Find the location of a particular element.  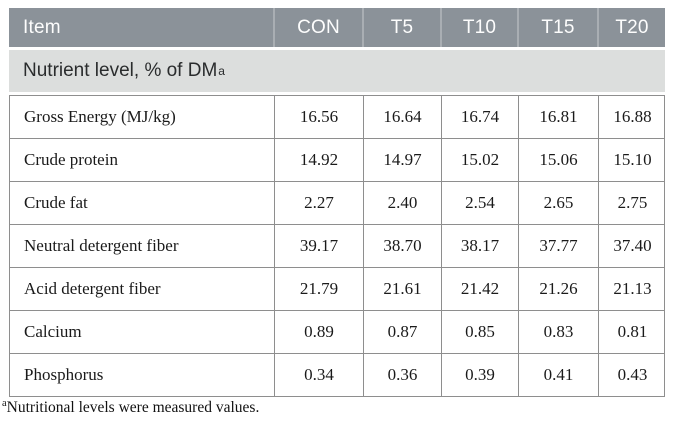

row-value: 21.61 is located at coordinates (402, 289).